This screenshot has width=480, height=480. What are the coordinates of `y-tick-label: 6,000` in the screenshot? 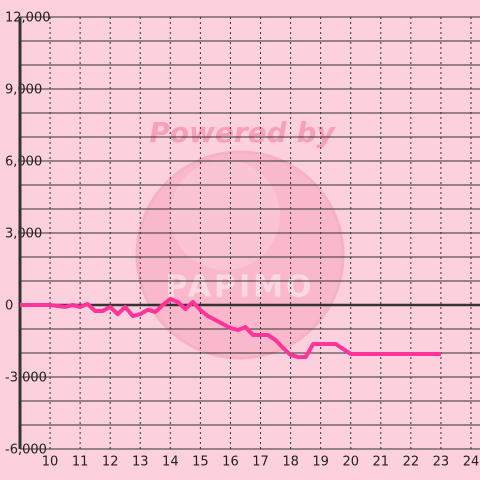 It's located at (23, 162).